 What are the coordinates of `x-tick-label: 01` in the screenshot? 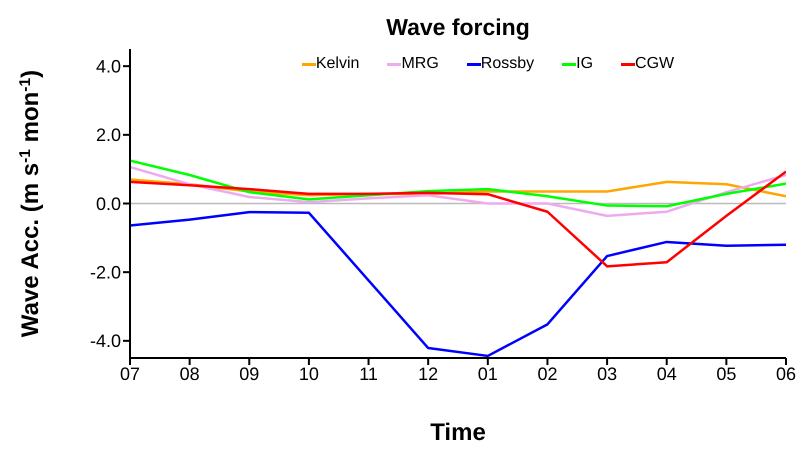 It's located at (488, 374).